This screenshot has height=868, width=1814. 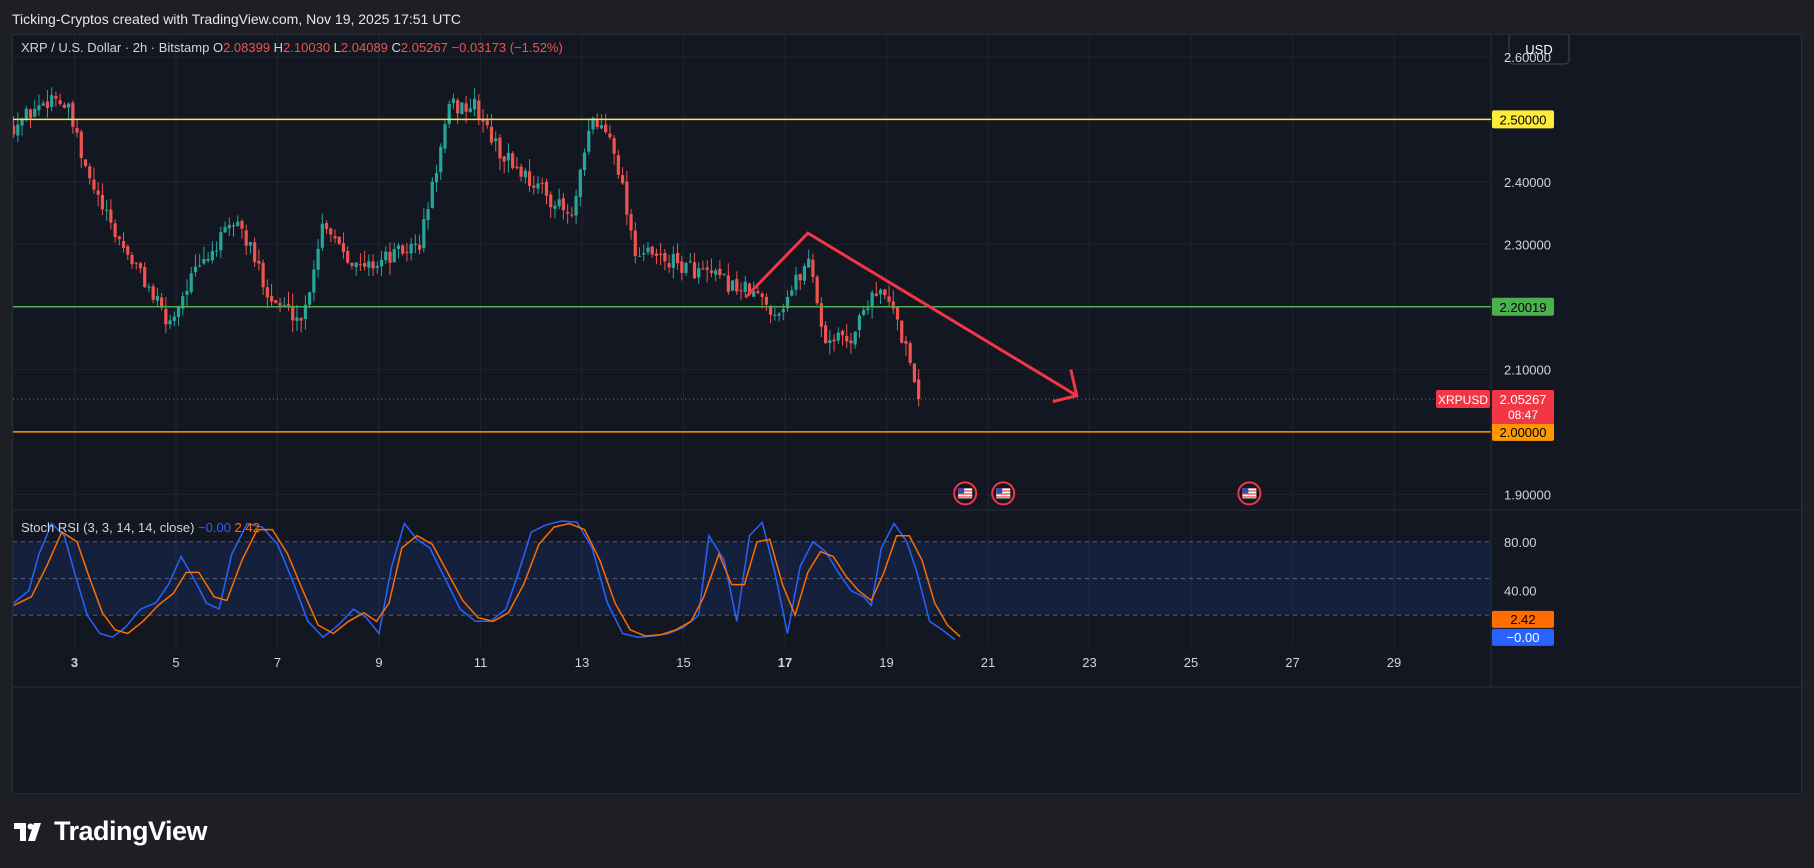 I want to click on stoch-d-line, so click(x=487, y=580).